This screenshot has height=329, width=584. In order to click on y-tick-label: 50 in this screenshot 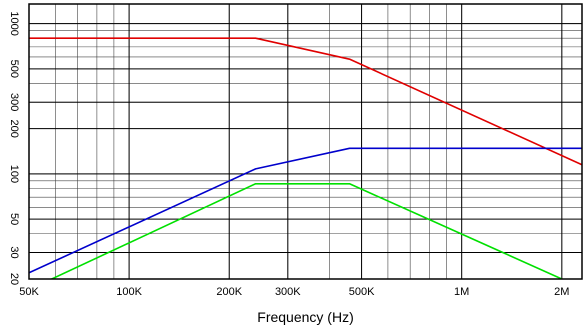, I will do `click(14, 219)`.